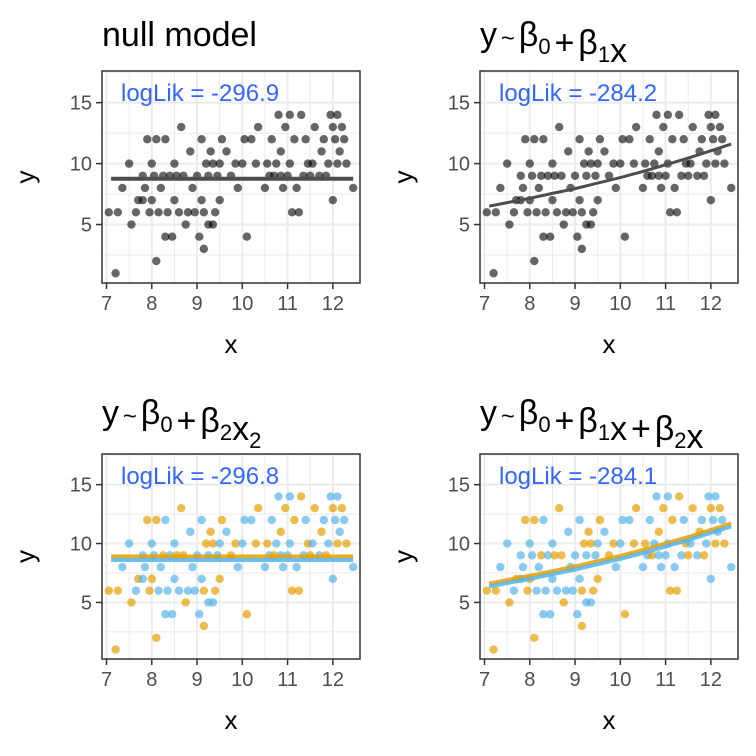 The width and height of the screenshot is (756, 756). Describe the element at coordinates (574, 304) in the screenshot. I see `x-tick-label: 9` at that location.